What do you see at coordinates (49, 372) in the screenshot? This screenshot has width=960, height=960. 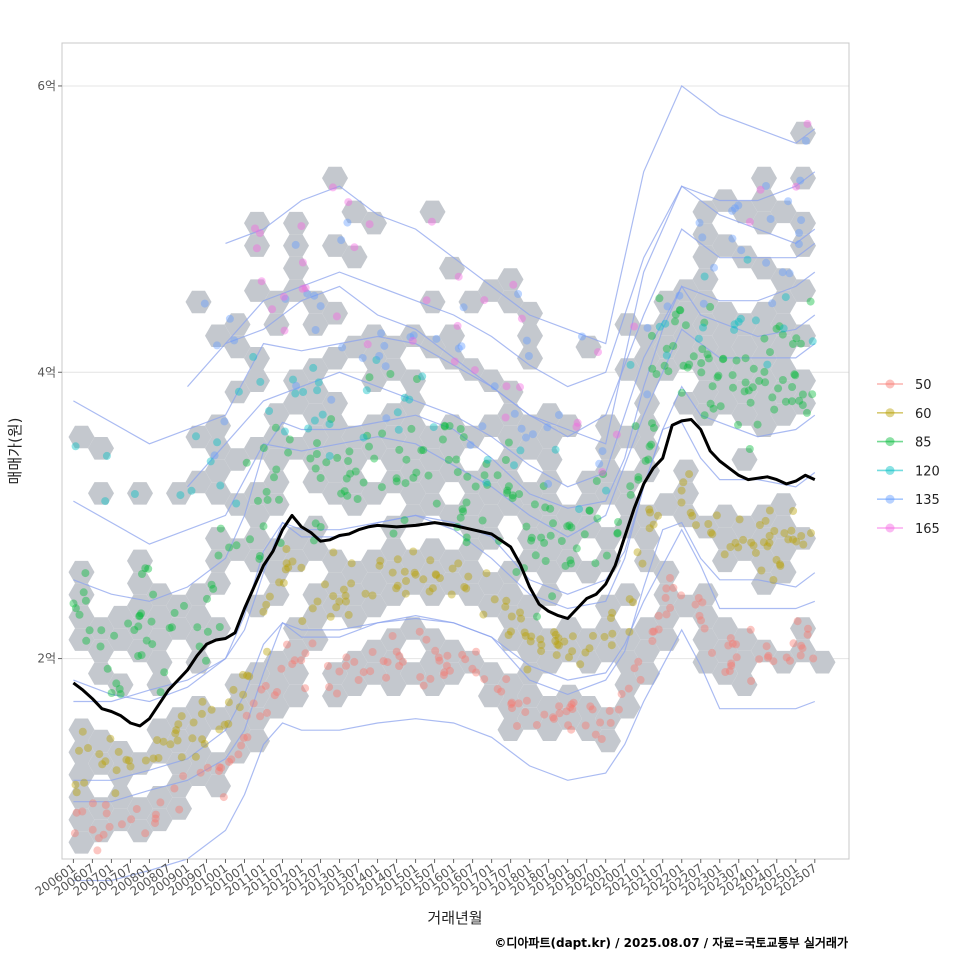 I see `y-axis-ticks: 2억 4억 6억` at bounding box center [49, 372].